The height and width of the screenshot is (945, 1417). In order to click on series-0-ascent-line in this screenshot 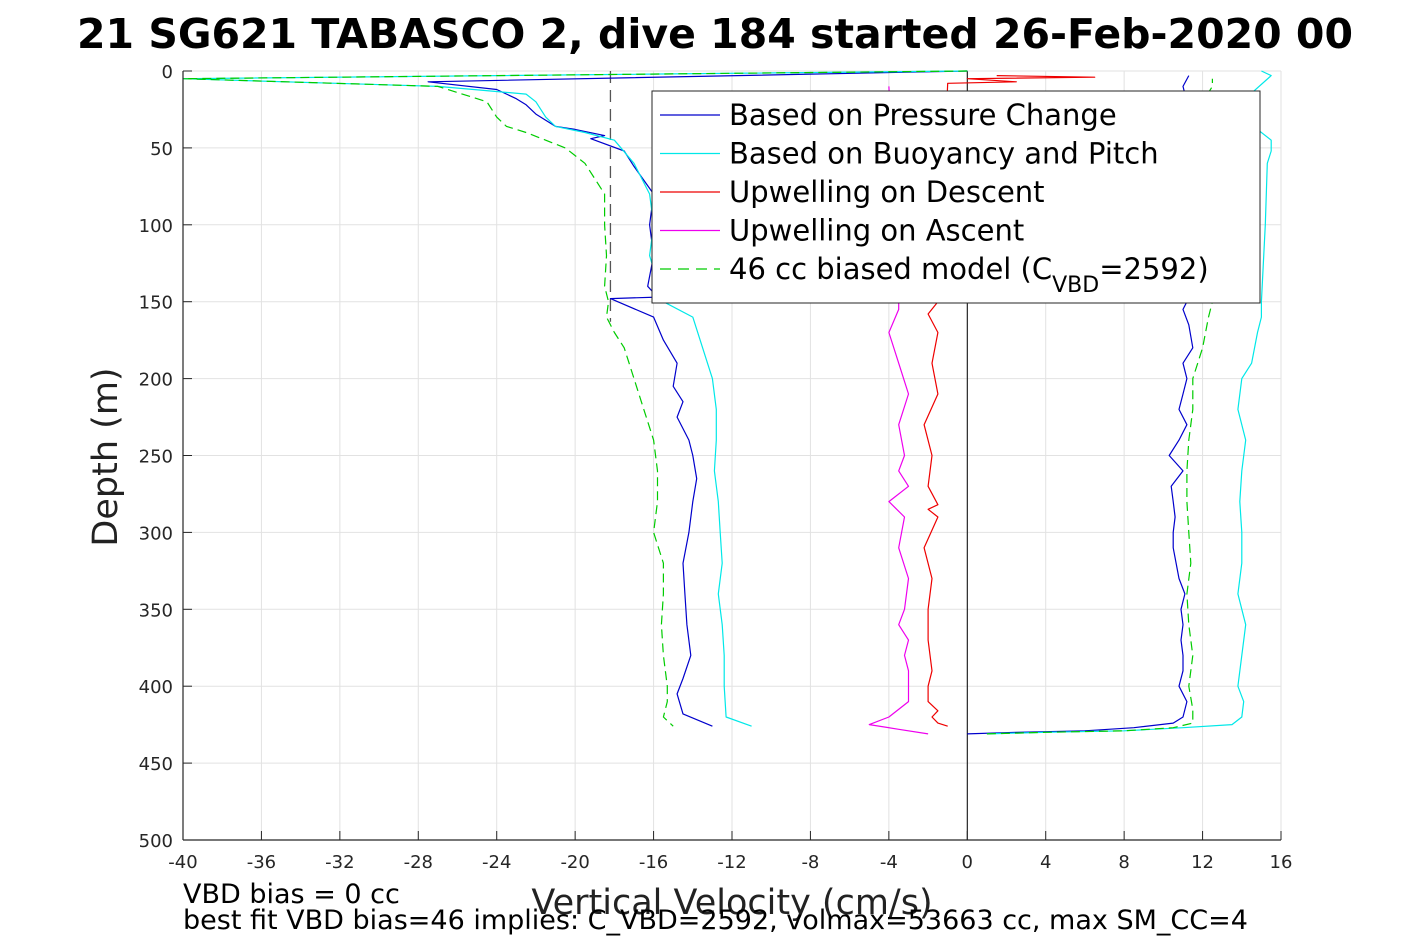, I will do `click(1080, 405)`.